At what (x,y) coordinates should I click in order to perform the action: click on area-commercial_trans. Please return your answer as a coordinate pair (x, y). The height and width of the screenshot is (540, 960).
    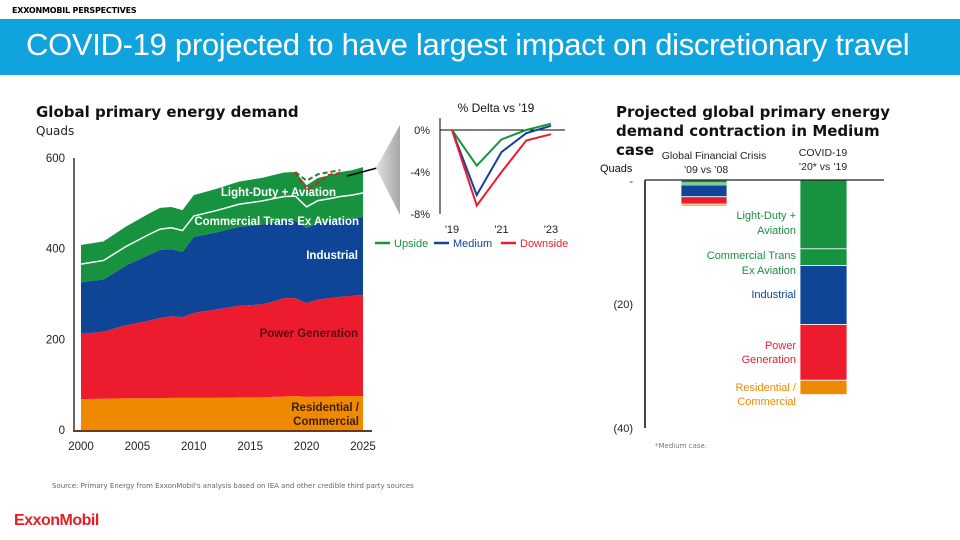
    Looking at the image, I should click on (222, 237).